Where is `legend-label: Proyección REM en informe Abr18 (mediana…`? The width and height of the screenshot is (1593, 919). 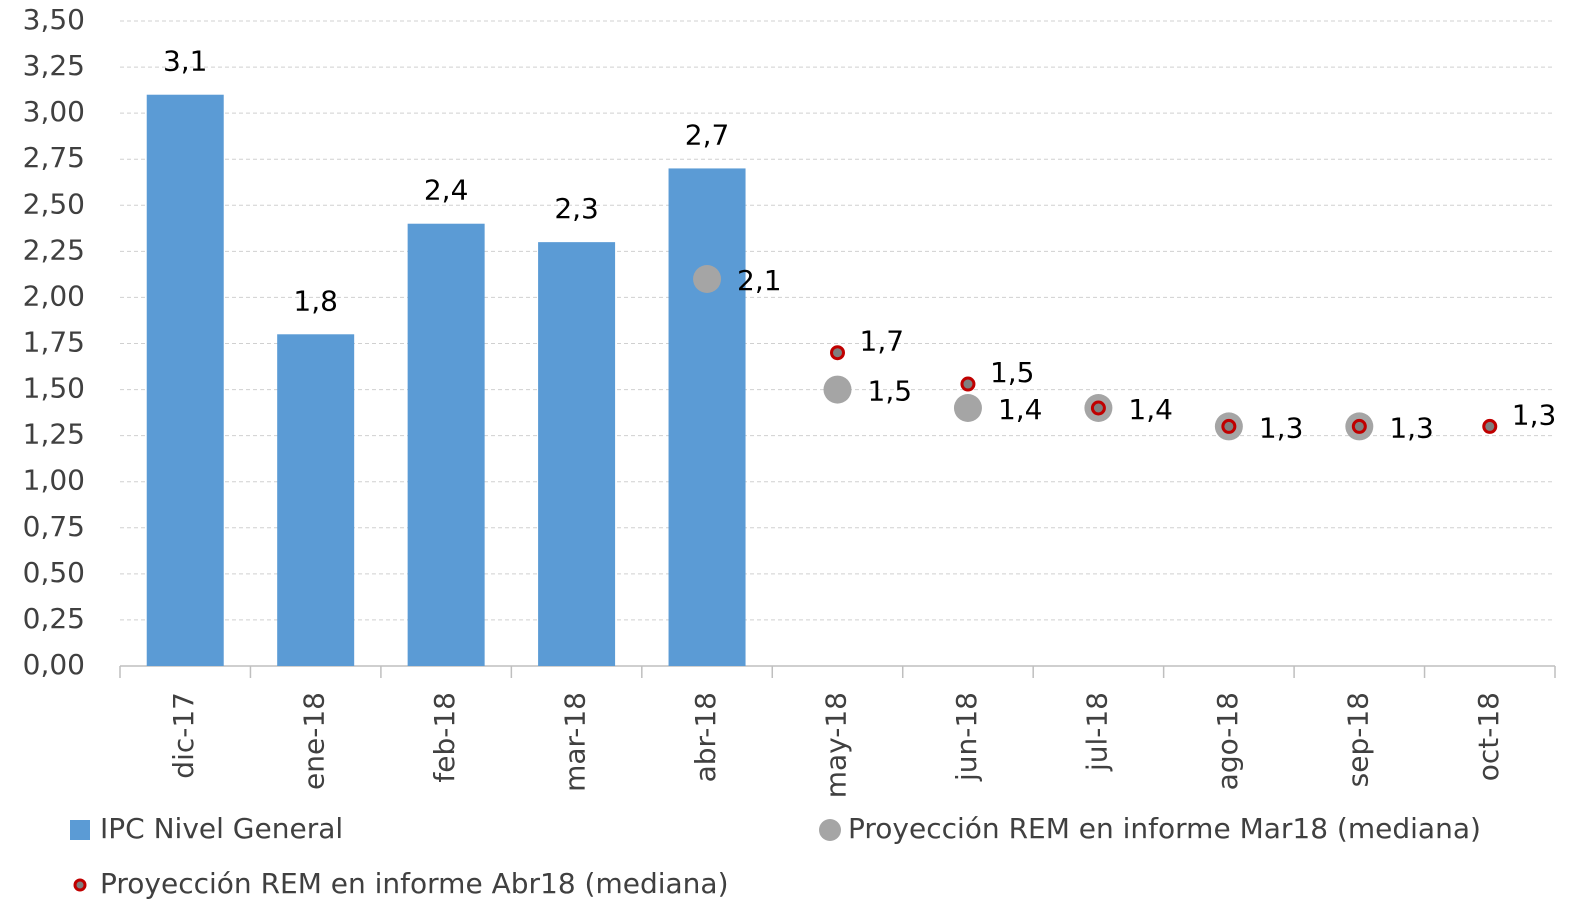 legend-label: Proyección REM en informe Abr18 (mediana… is located at coordinates (414, 883).